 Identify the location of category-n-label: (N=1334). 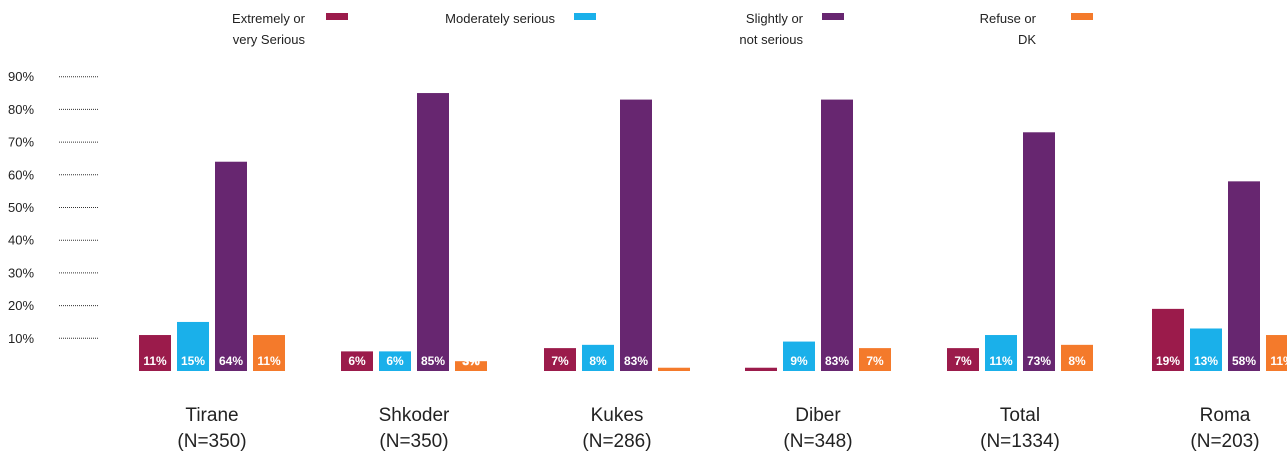
(1020, 441).